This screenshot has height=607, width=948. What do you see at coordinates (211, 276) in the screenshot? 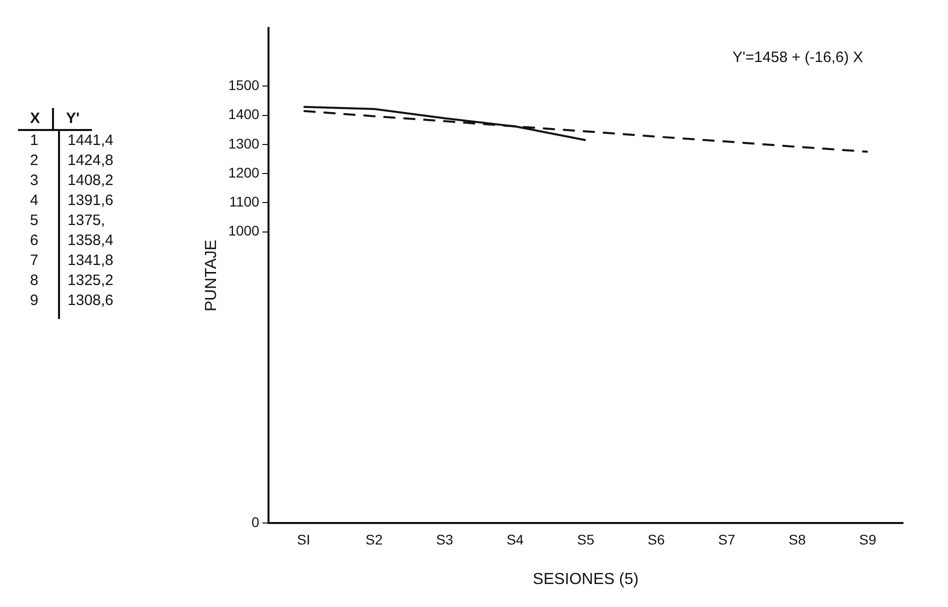
I see `y-axis-title: PUNTAJE` at bounding box center [211, 276].